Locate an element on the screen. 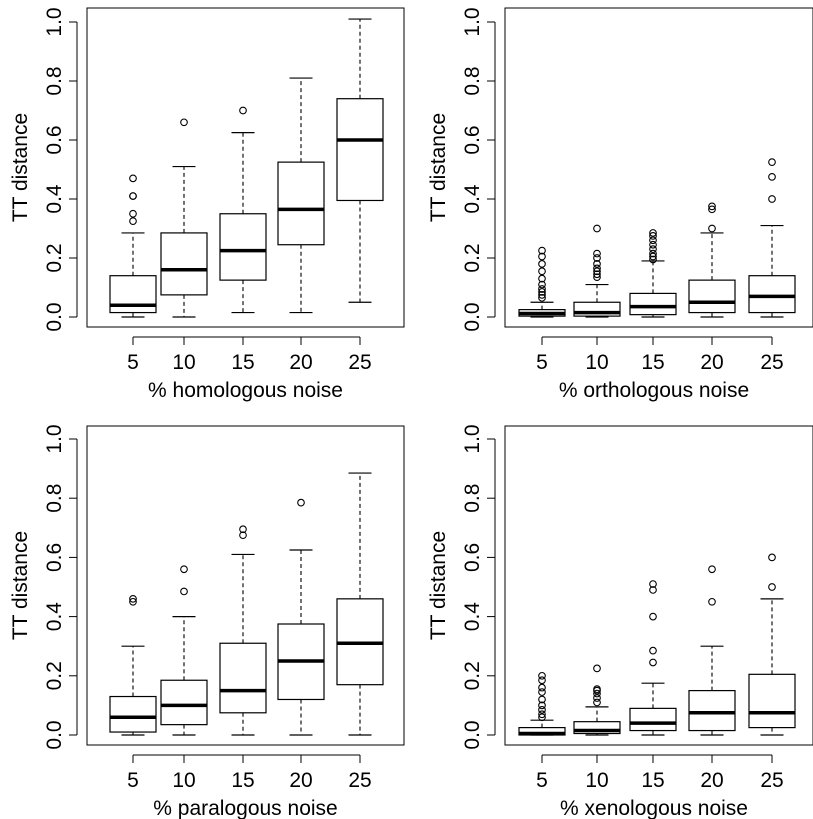  plot-frame is located at coordinates (658, 585).